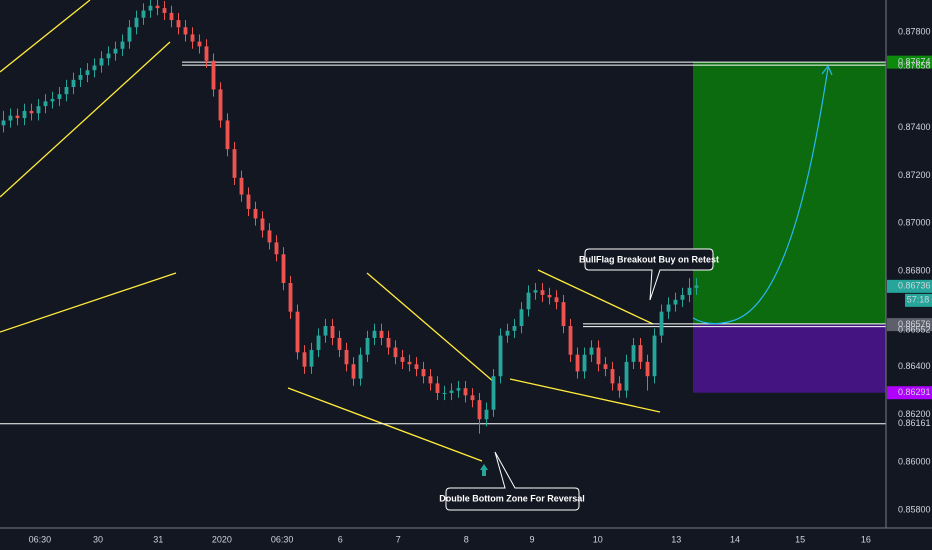 This screenshot has height=550, width=932. Describe the element at coordinates (914, 175) in the screenshot. I see `y-tick-label: 0.87200` at that location.